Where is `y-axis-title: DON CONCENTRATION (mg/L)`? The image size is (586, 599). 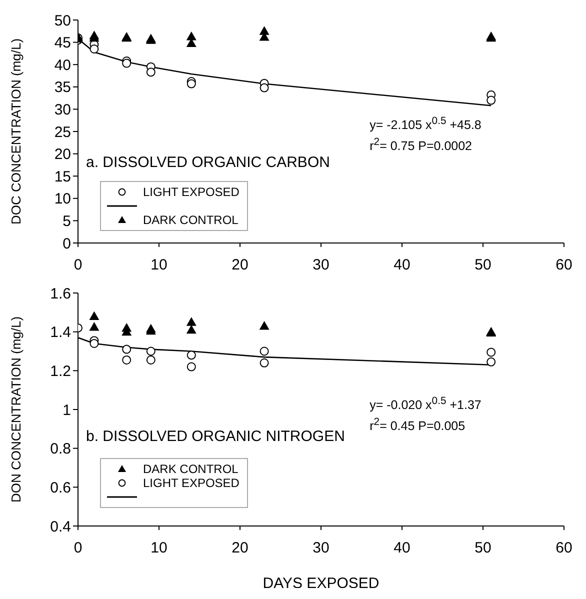 y-axis-title: DON CONCENTRATION (mg/L) is located at coordinates (16, 409).